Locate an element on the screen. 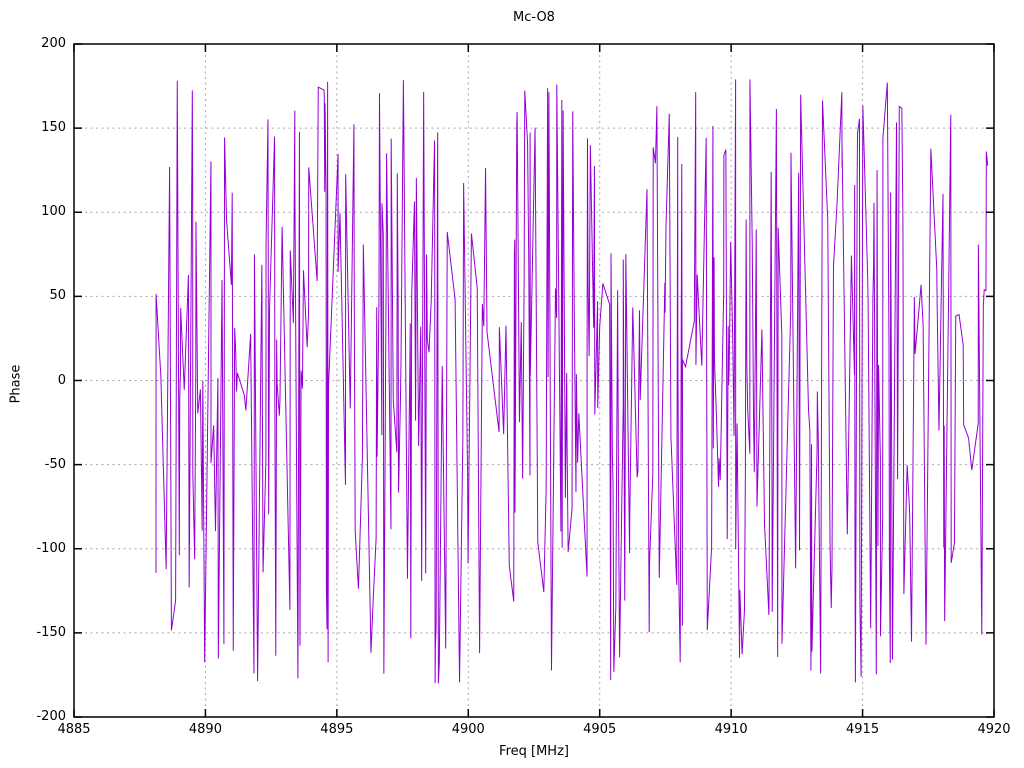 The height and width of the screenshot is (768, 1024). x-tick-label-4890: 4890 is located at coordinates (205, 729).